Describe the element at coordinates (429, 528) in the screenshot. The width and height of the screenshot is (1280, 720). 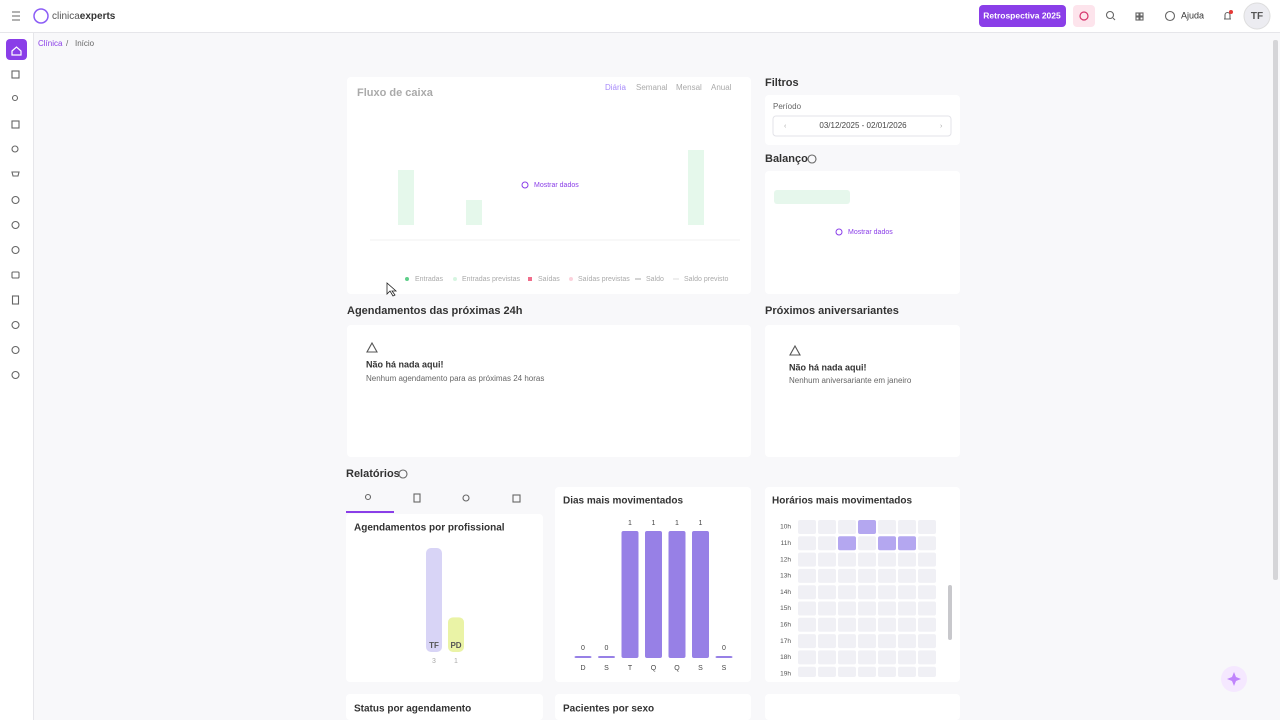
I see `chart-title: Agendamentos por profissional` at that location.